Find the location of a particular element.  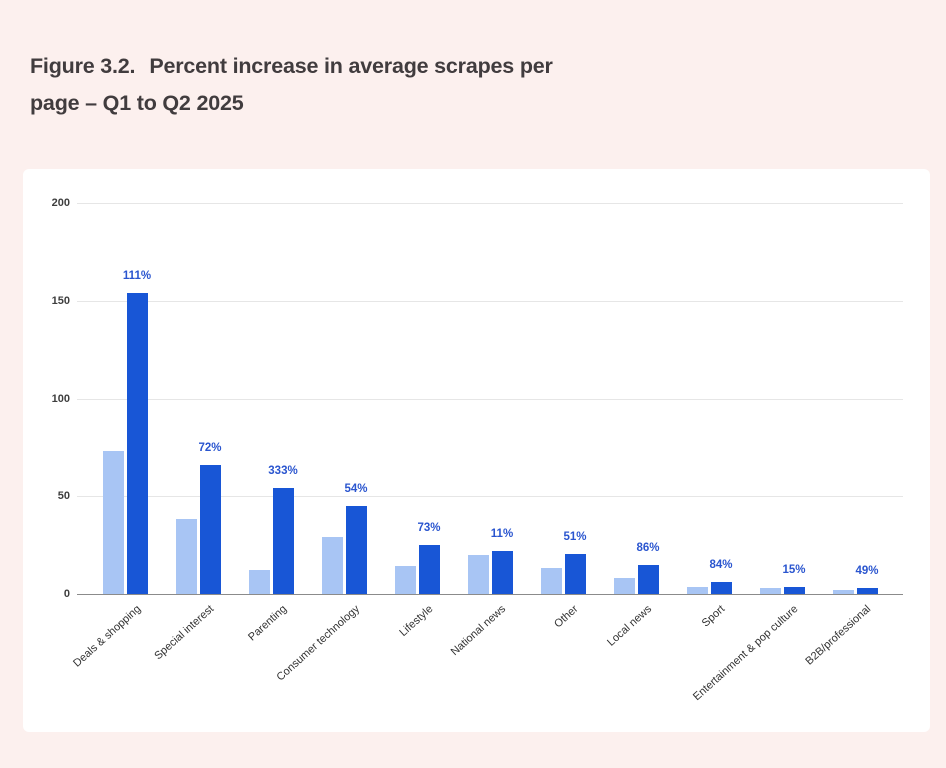

x-category-label: Sport is located at coordinates (713, 616).